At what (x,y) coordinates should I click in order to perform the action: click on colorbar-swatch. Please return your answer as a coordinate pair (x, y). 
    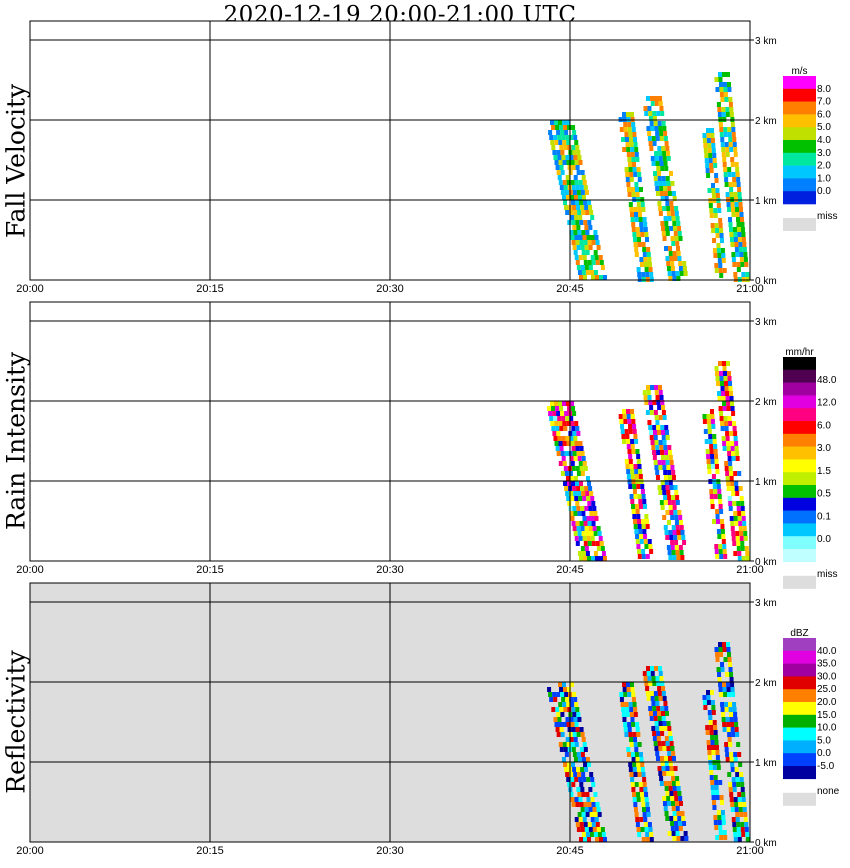
    Looking at the image, I should click on (799, 364).